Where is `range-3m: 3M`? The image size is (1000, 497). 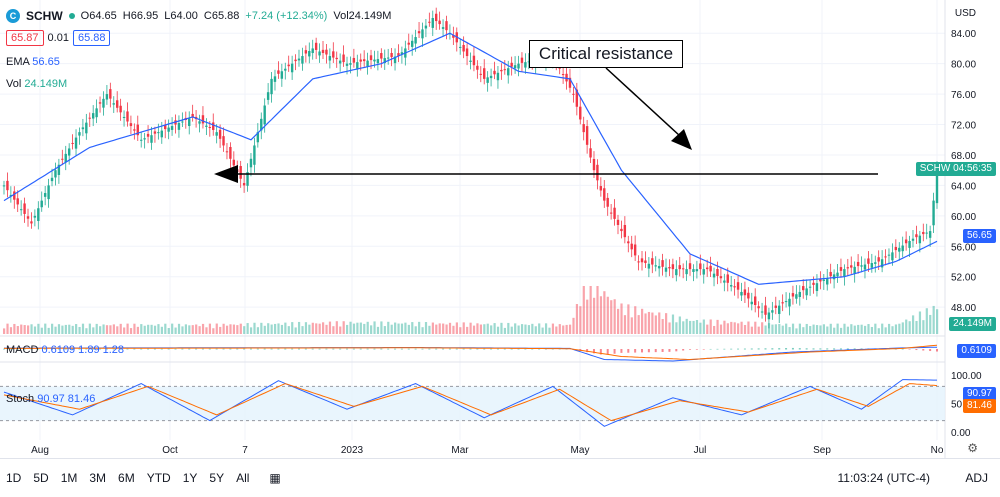 range-3m: 3M is located at coordinates (98, 478).